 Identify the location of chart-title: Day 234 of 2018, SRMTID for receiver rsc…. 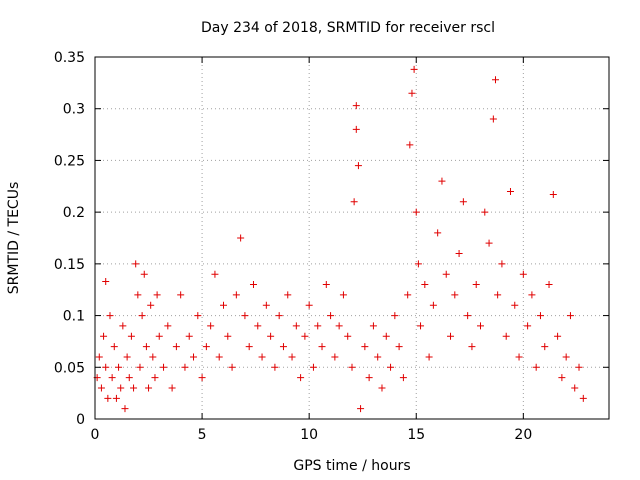
(348, 28).